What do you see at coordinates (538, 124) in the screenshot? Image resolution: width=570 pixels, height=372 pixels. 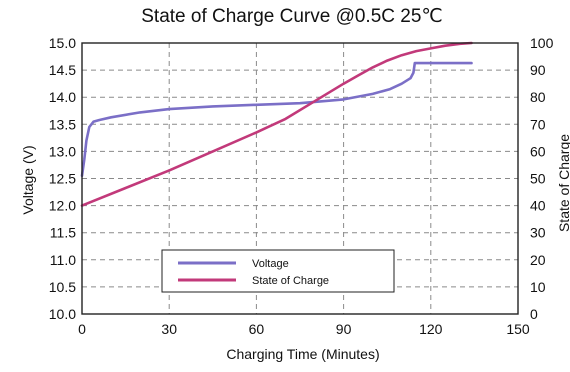 I see `y2-tick-label: 70` at bounding box center [538, 124].